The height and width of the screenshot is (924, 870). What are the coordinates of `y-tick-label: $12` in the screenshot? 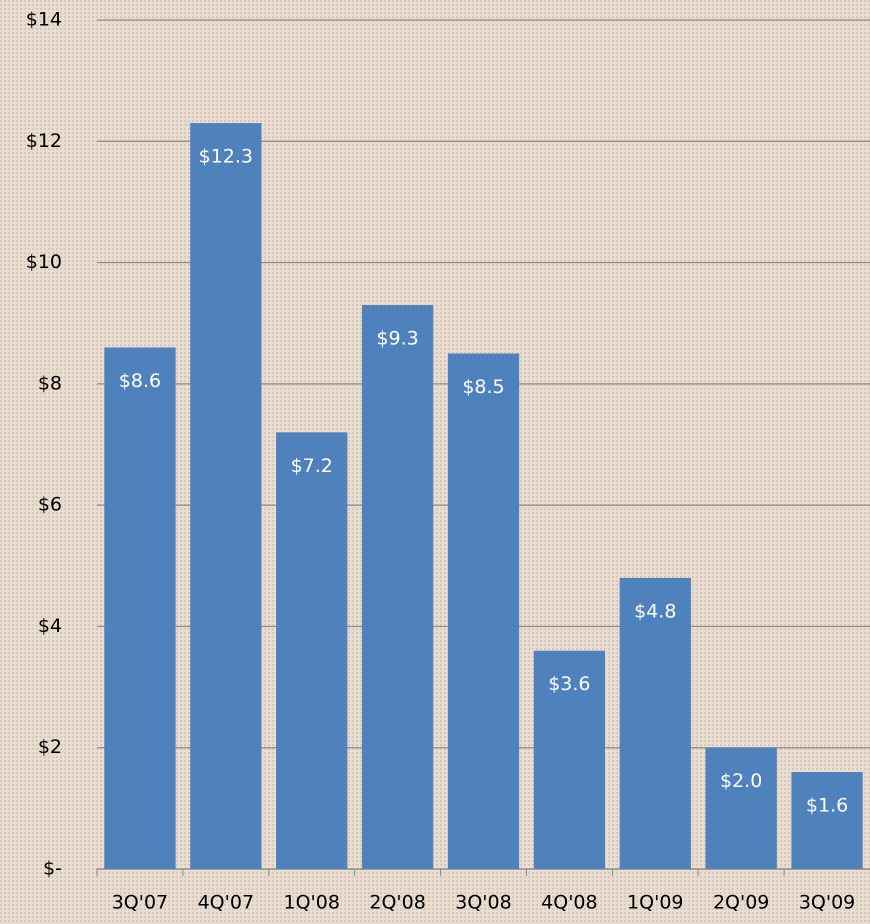 It's located at (44, 141).